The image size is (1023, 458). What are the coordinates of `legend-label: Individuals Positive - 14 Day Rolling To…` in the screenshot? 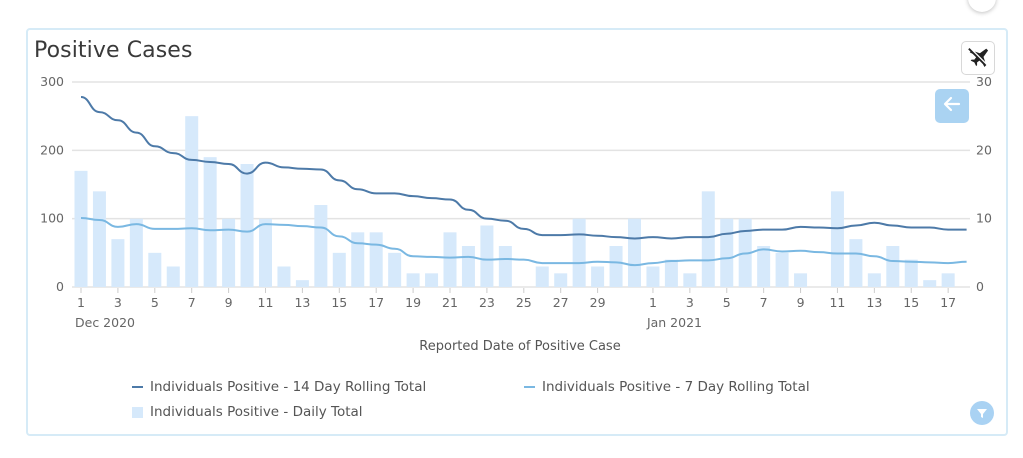 It's located at (288, 387).